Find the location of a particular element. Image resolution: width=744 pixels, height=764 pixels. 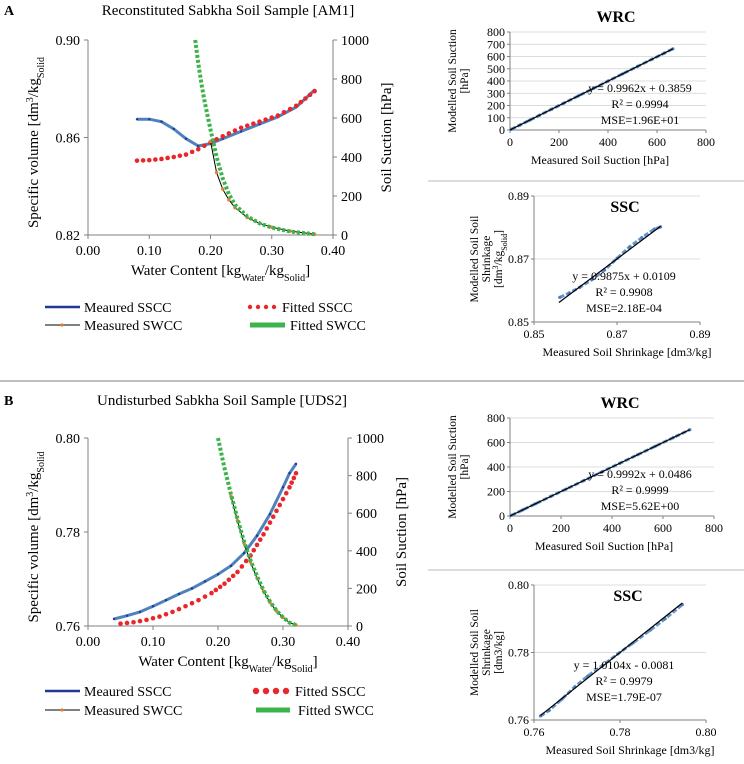

A-main-fitted-swcc-line is located at coordinates (254, 138).